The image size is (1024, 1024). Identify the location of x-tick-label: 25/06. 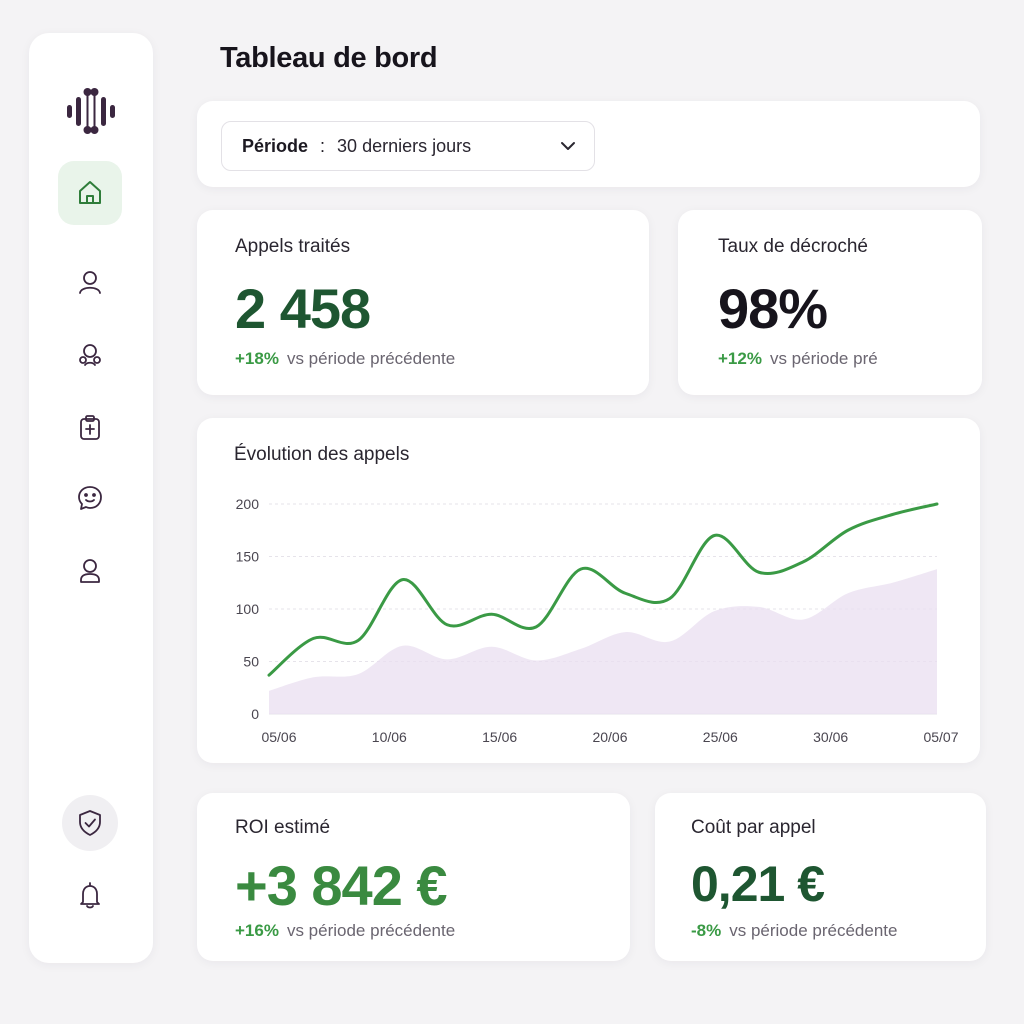
(720, 737).